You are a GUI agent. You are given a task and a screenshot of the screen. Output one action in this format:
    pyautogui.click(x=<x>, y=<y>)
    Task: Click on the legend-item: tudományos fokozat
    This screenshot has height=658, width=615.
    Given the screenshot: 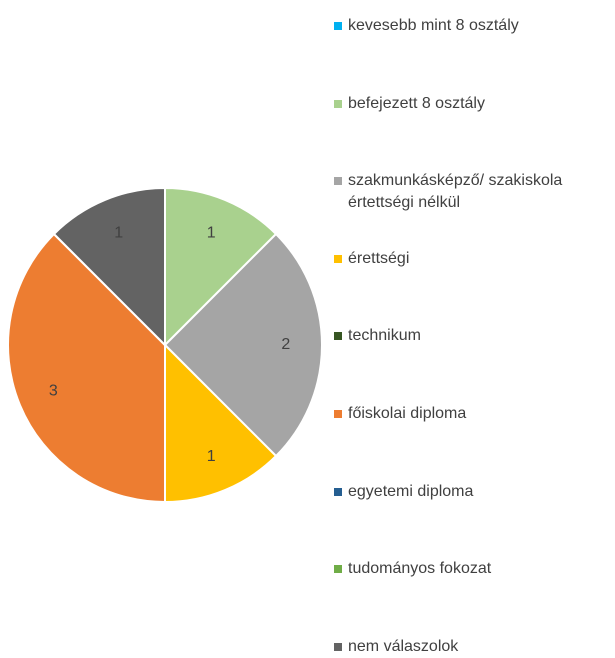 What is the action you would take?
    pyautogui.click(x=474, y=569)
    